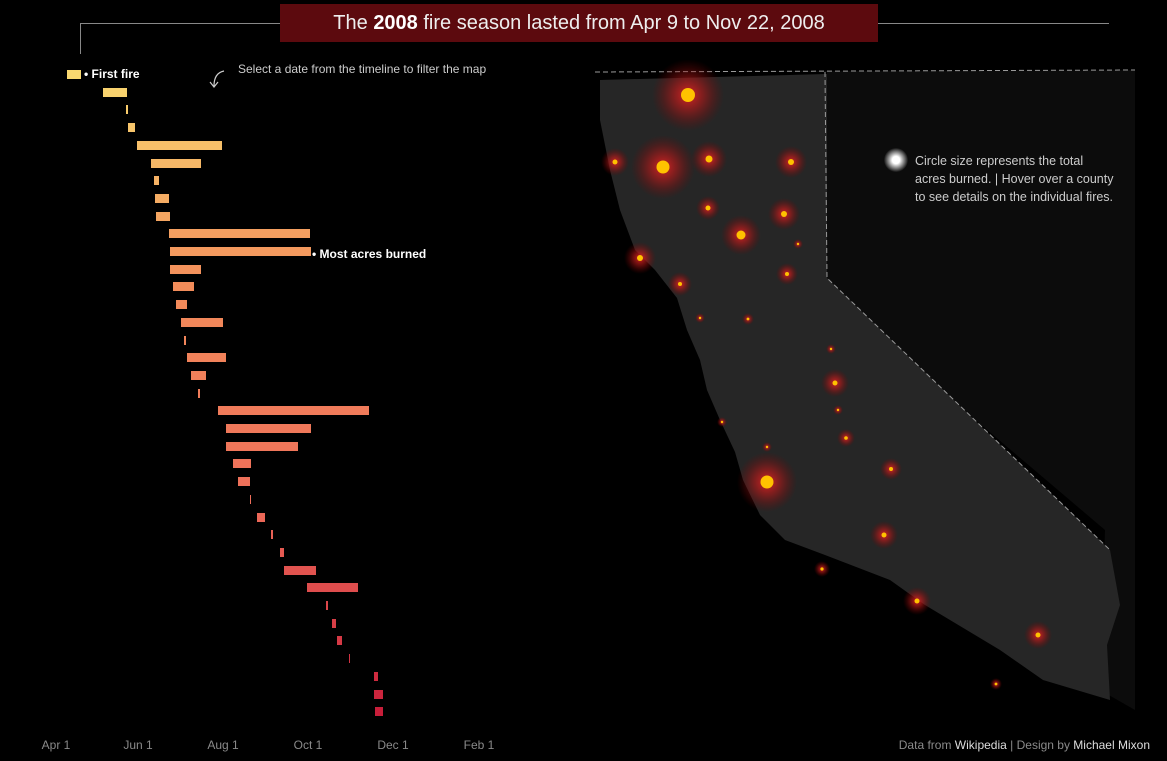 Image resolution: width=1167 pixels, height=761 pixels. Describe the element at coordinates (896, 160) in the screenshot. I see `legend-circle-icon` at that location.